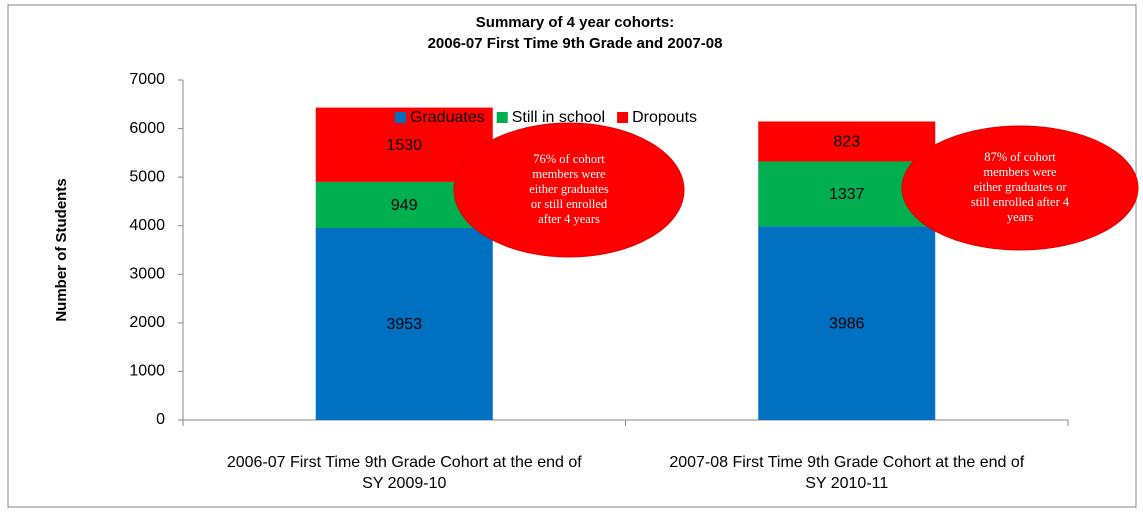  I want to click on x-tick-label: SY 2009-10, so click(404, 483).